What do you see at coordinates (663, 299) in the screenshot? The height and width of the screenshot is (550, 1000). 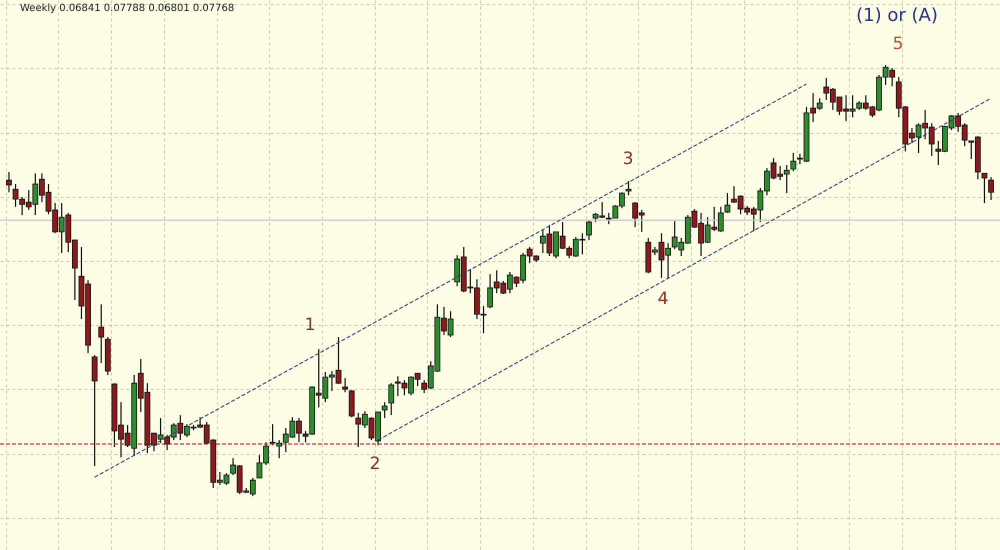 I see `annotation: 4` at bounding box center [663, 299].